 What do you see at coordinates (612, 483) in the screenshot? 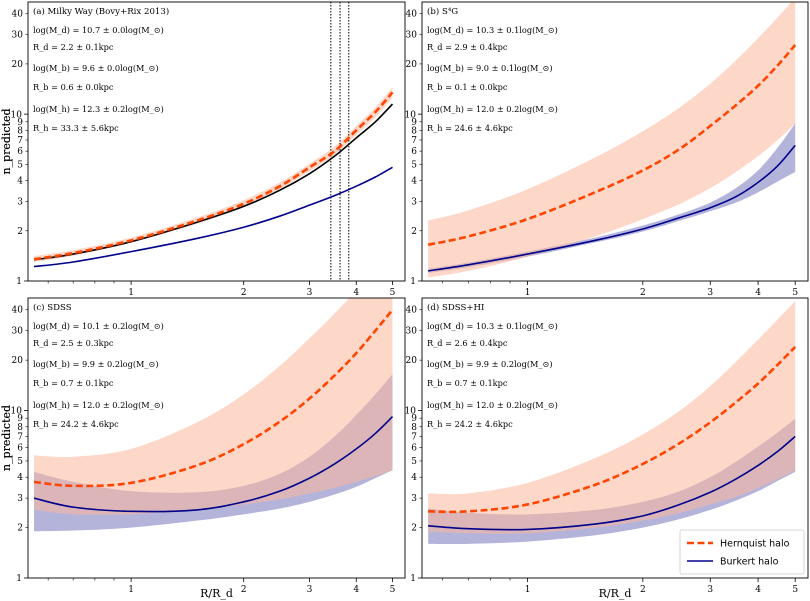
I see `burkert-curve-d` at bounding box center [612, 483].